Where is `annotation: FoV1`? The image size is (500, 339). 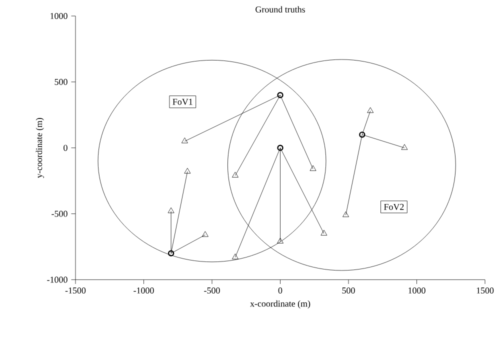
annotation: FoV1 is located at coordinates (182, 101).